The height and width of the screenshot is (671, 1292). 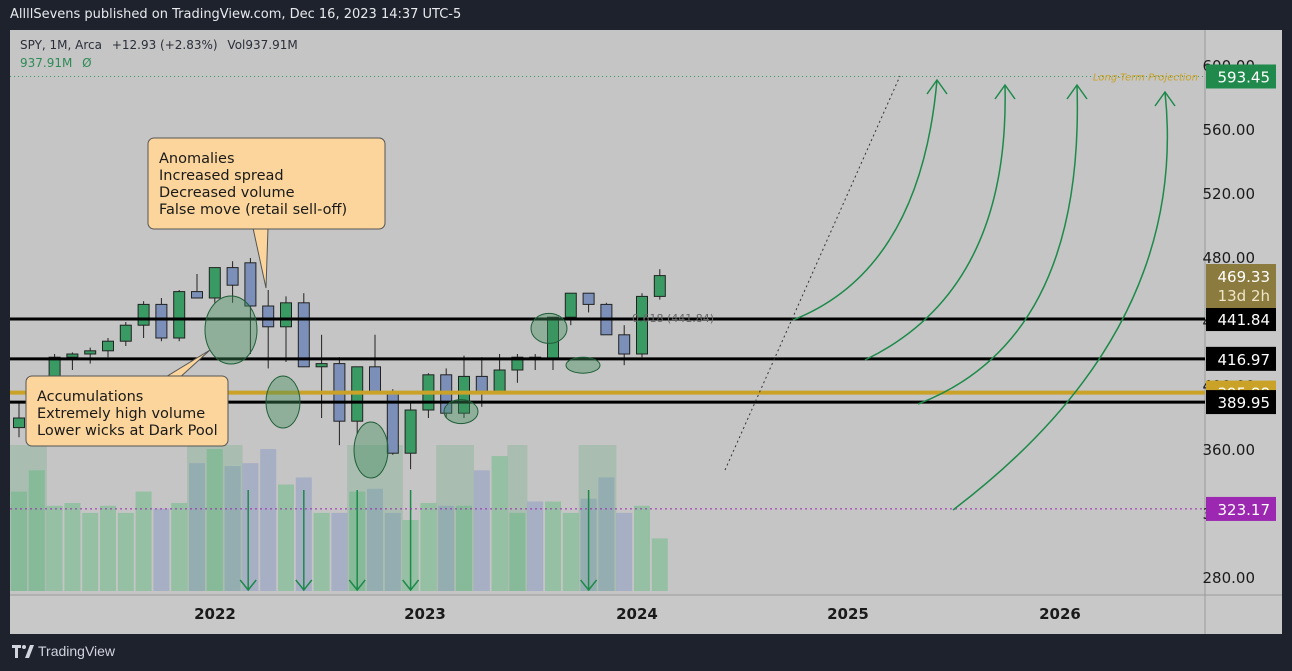 I want to click on price-tag-label: 593.45, so click(x=1244, y=77).